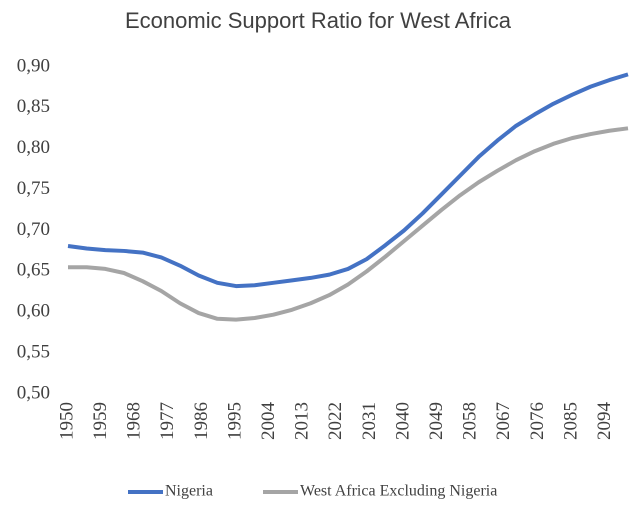 Image resolution: width=636 pixels, height=505 pixels. I want to click on x-tick-label: 2094, so click(604, 421).